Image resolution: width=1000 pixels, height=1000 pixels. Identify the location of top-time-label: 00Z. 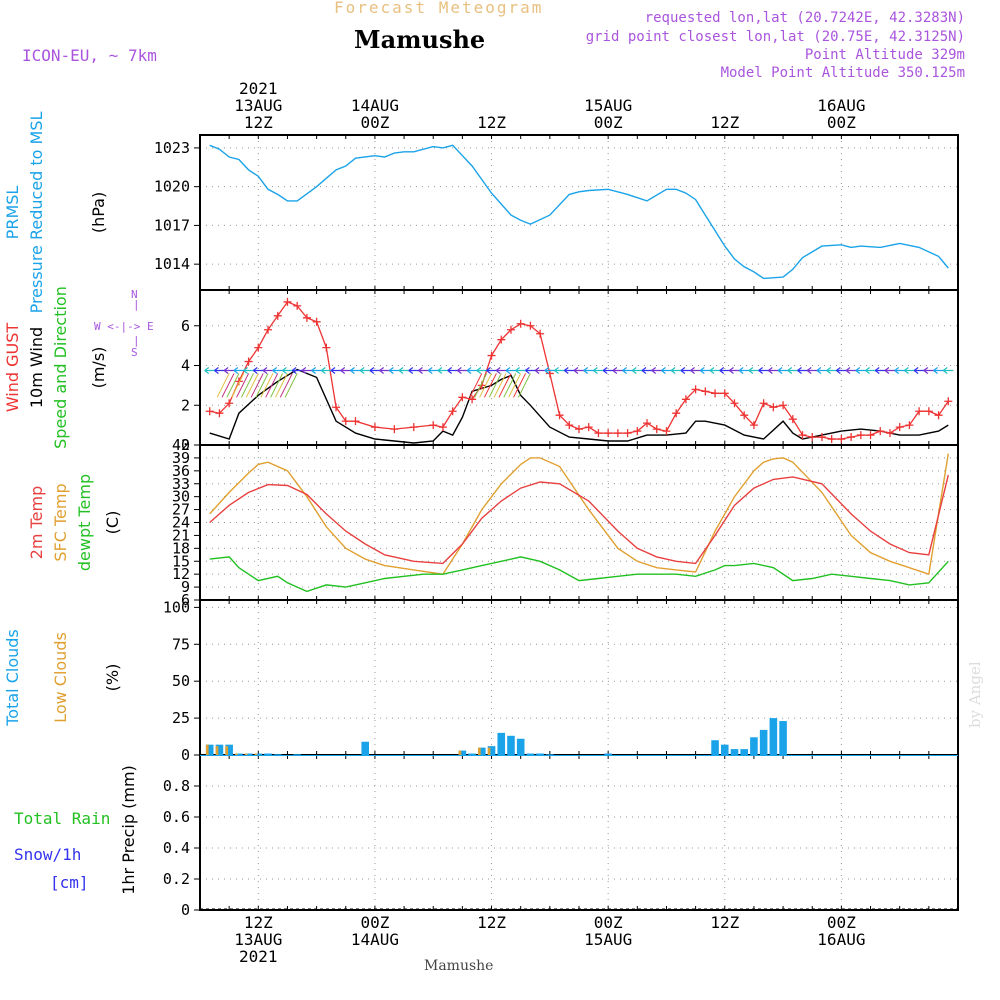
(374, 122).